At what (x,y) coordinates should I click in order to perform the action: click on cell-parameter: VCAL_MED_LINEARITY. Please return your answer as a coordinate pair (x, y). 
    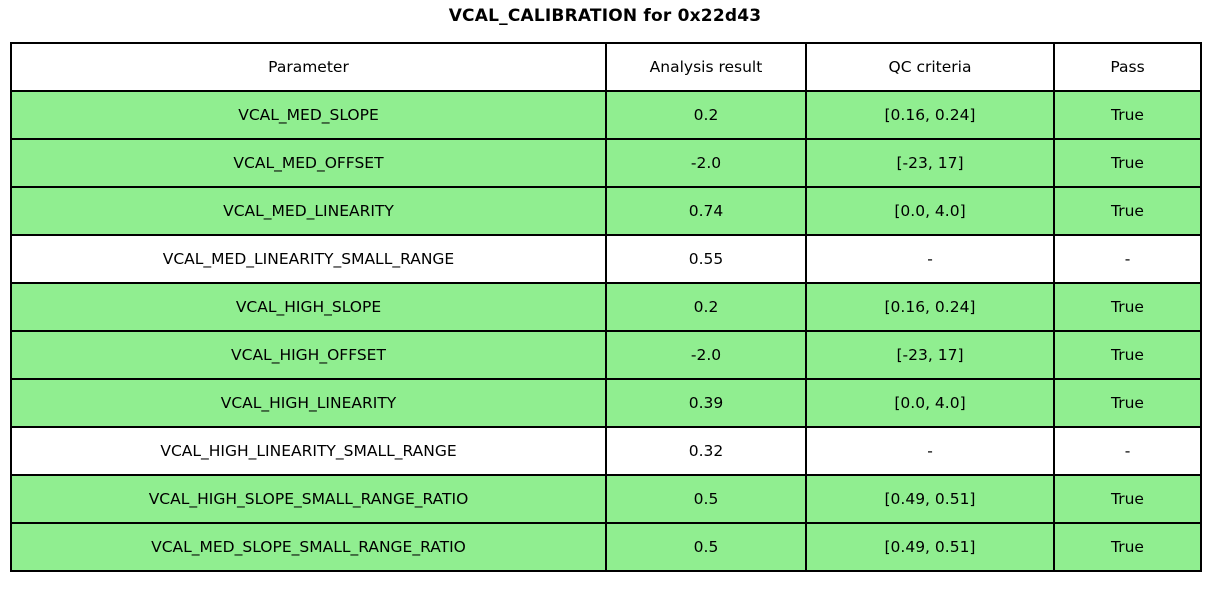
    Looking at the image, I should click on (308, 211).